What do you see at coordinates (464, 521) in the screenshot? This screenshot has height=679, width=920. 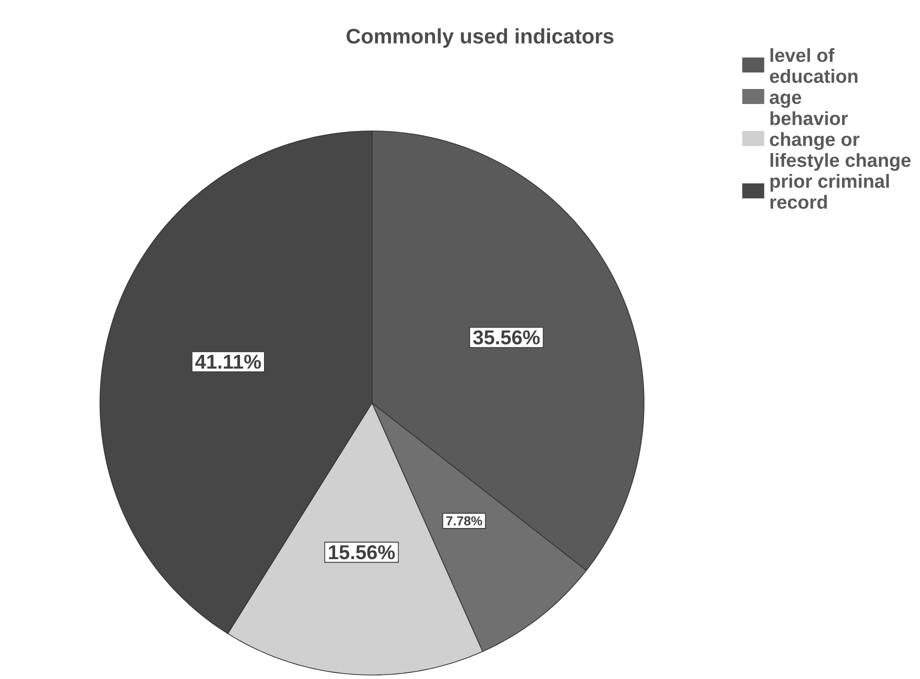 I see `data-label: 7.78%` at bounding box center [464, 521].